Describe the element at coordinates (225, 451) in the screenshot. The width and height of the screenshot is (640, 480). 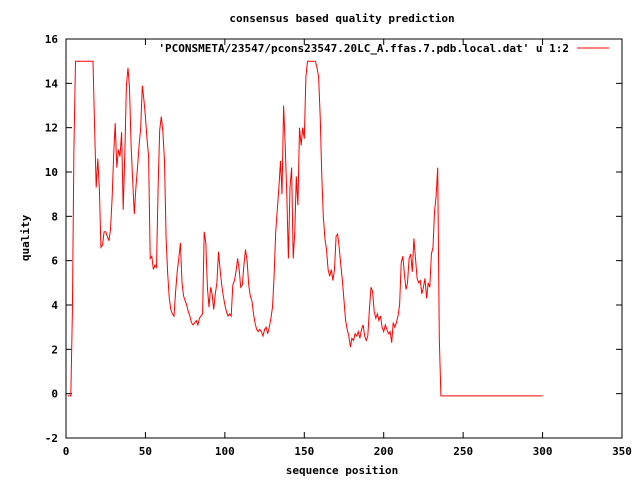
I see `x-tick-label: 100` at that location.